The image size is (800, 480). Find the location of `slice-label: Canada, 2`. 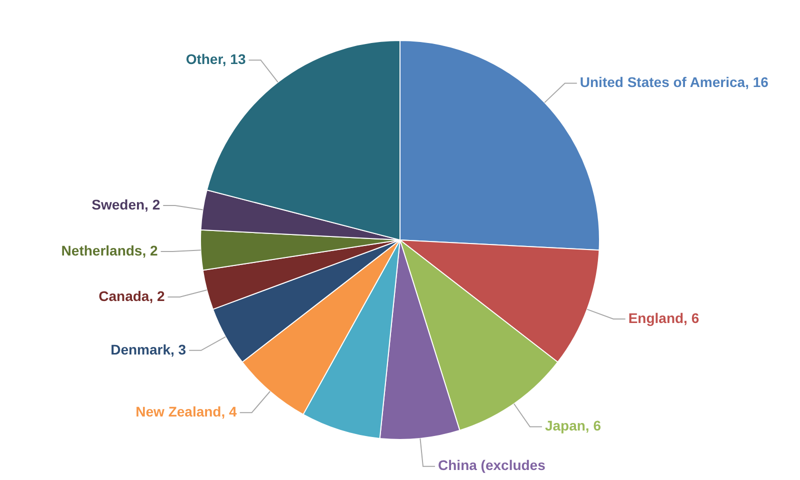

slice-label: Canada, 2 is located at coordinates (131, 296).